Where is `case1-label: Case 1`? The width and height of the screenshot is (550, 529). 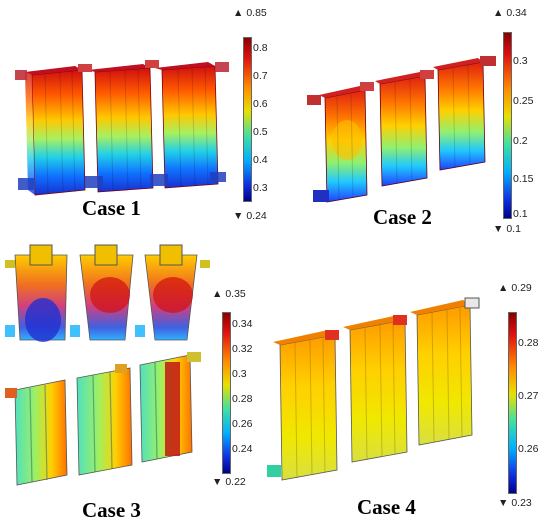 case1-label: Case 1 is located at coordinates (111, 208).